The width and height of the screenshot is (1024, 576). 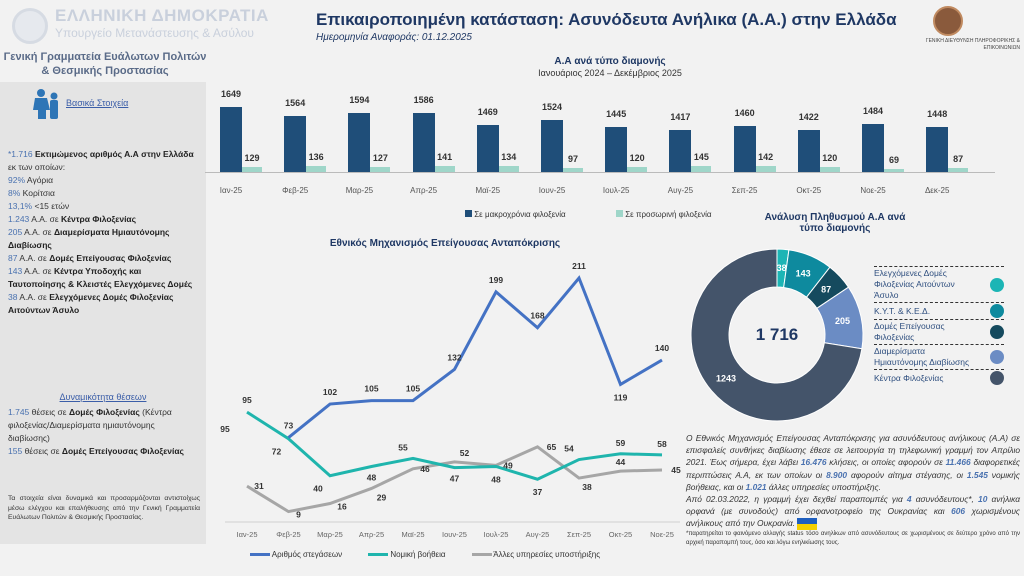 What do you see at coordinates (621, 397) in the screenshot?
I see `line-data-label: 119` at bounding box center [621, 397].